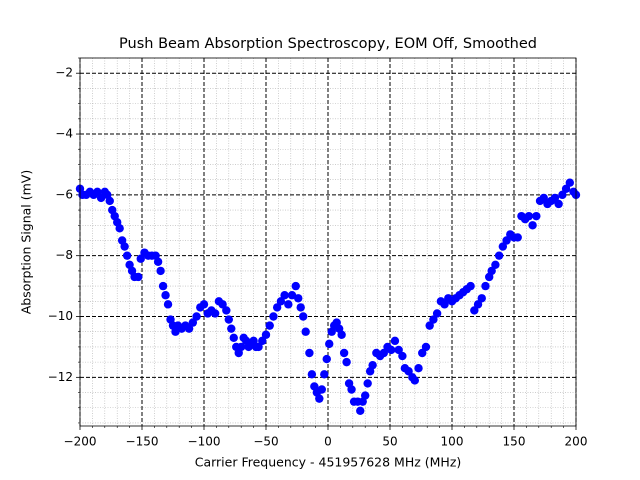 This screenshot has height=480, width=640. Describe the element at coordinates (26, 242) in the screenshot. I see `y-axis-label: Absorption Signal (mV)` at that location.